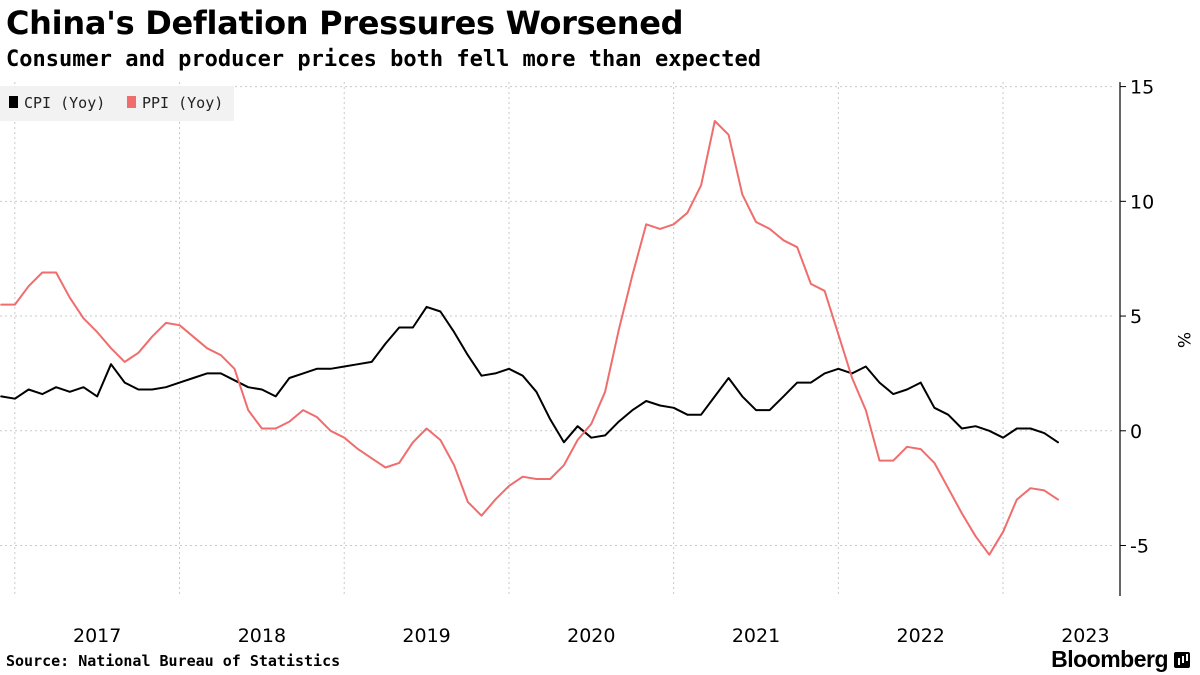 The width and height of the screenshot is (1200, 675). What do you see at coordinates (1182, 659) in the screenshot?
I see `bloomberg-terminal-icon` at bounding box center [1182, 659].